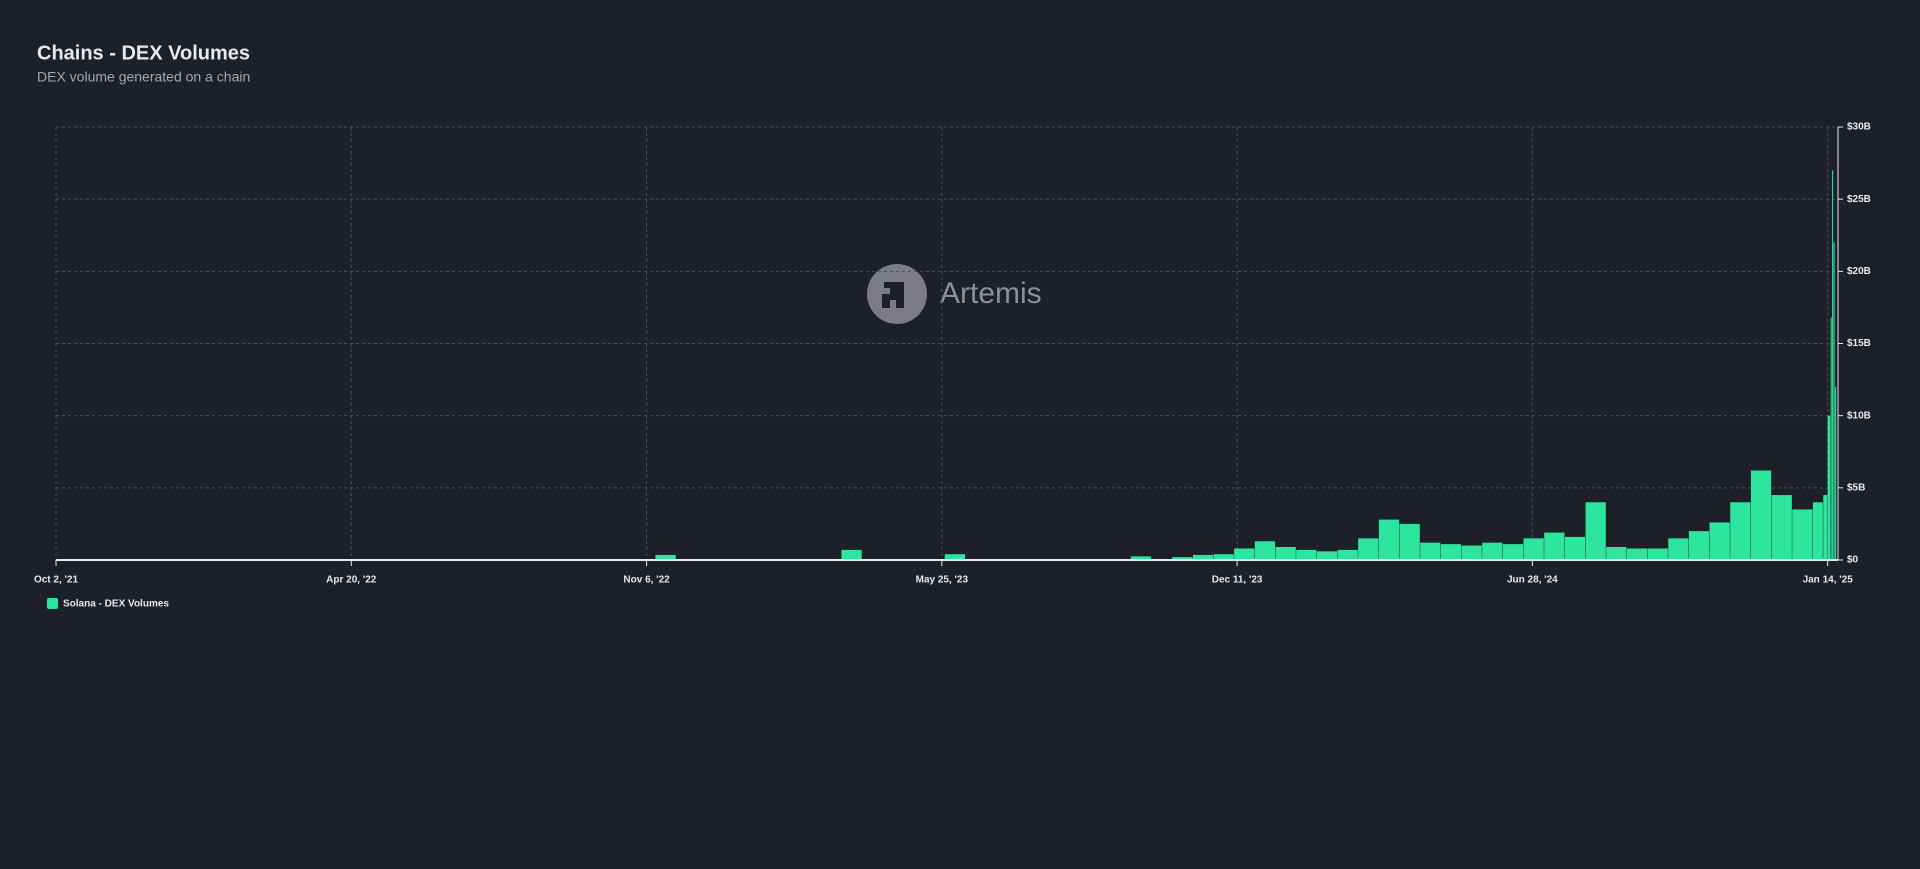  What do you see at coordinates (56, 580) in the screenshot?
I see `x-tick-label: Oct 2, '21` at bounding box center [56, 580].